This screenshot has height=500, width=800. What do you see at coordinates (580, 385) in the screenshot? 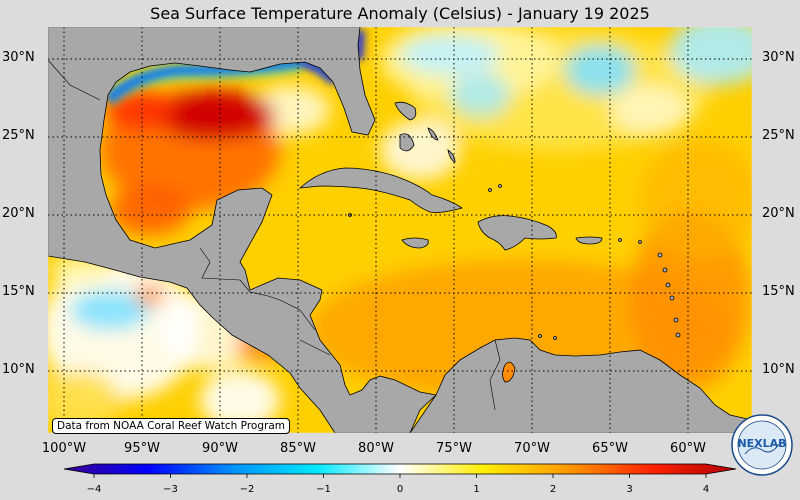
I see `landmass-south-america` at bounding box center [580, 385].